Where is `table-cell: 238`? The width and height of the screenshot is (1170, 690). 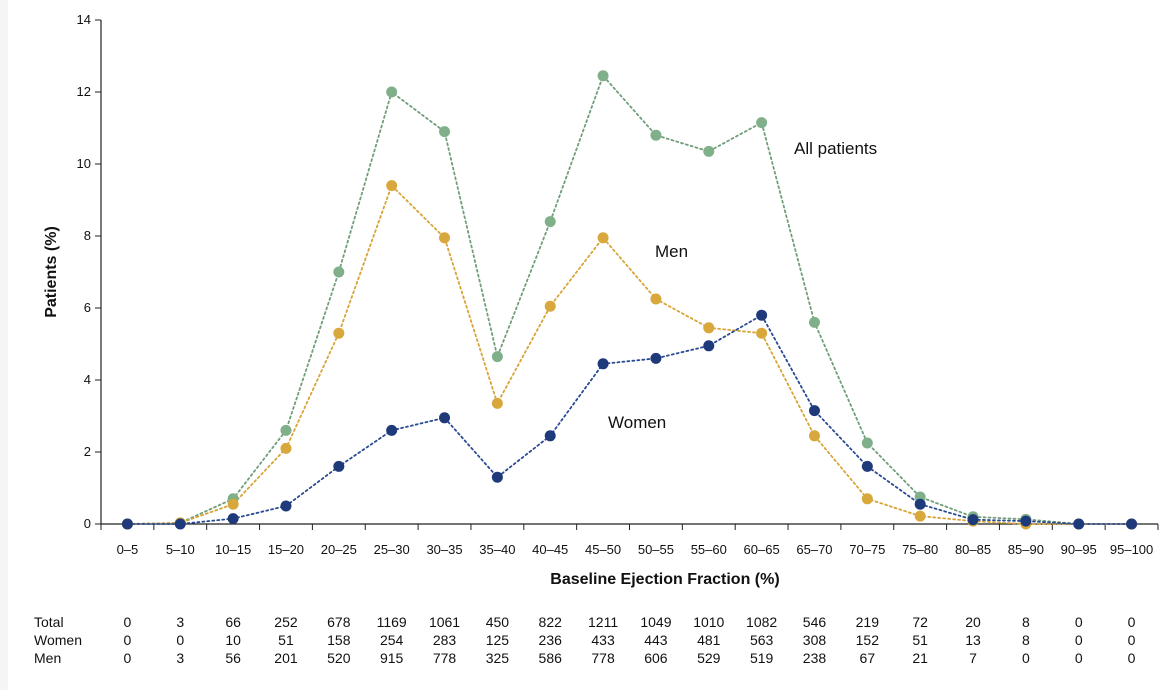 table-cell: 238 is located at coordinates (815, 658).